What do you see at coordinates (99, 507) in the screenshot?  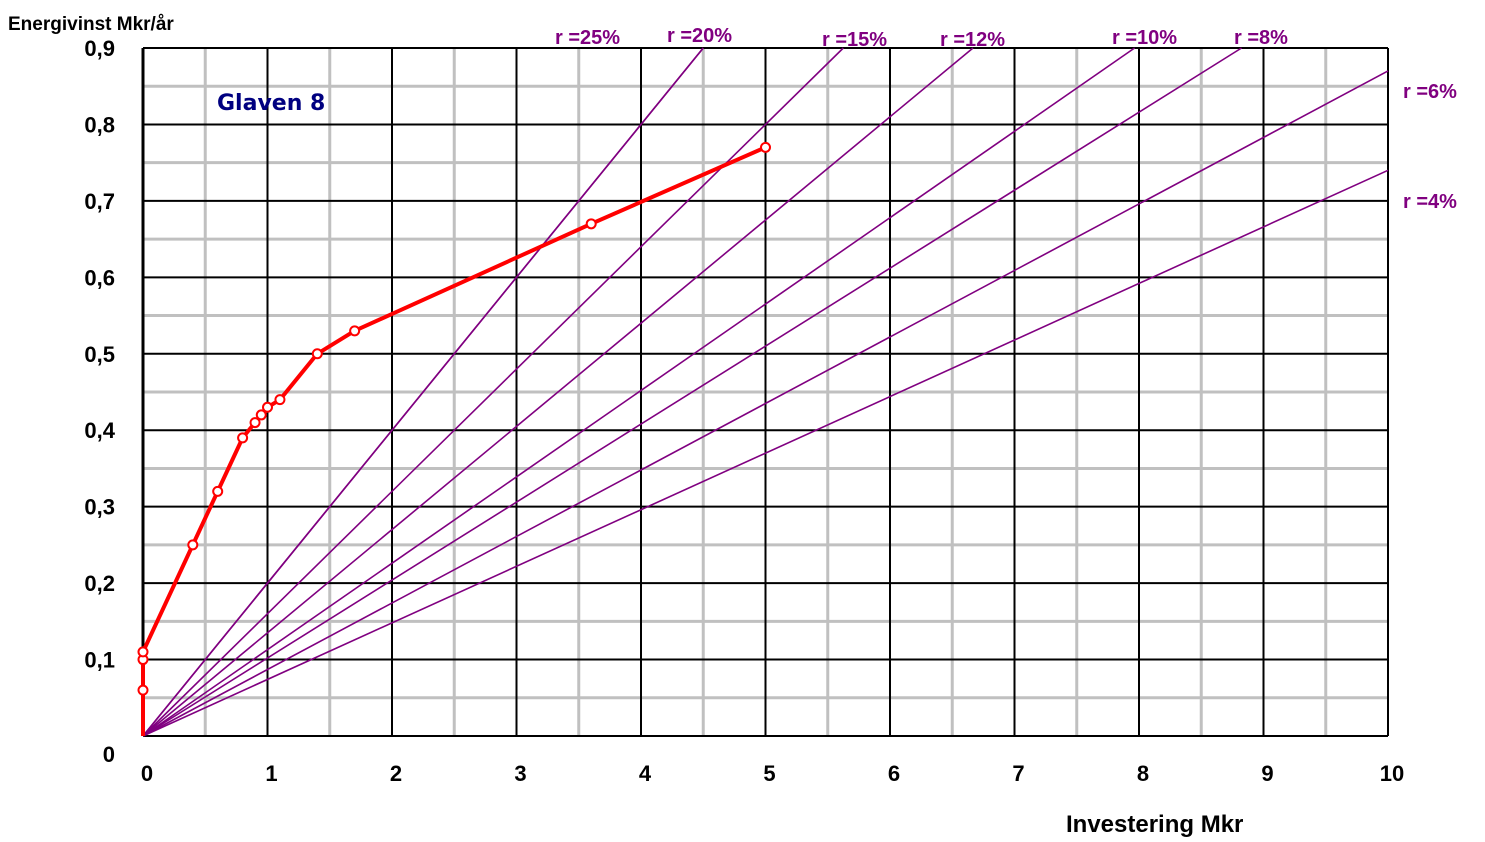 I see `y-tick-label: 0,3` at bounding box center [99, 507].